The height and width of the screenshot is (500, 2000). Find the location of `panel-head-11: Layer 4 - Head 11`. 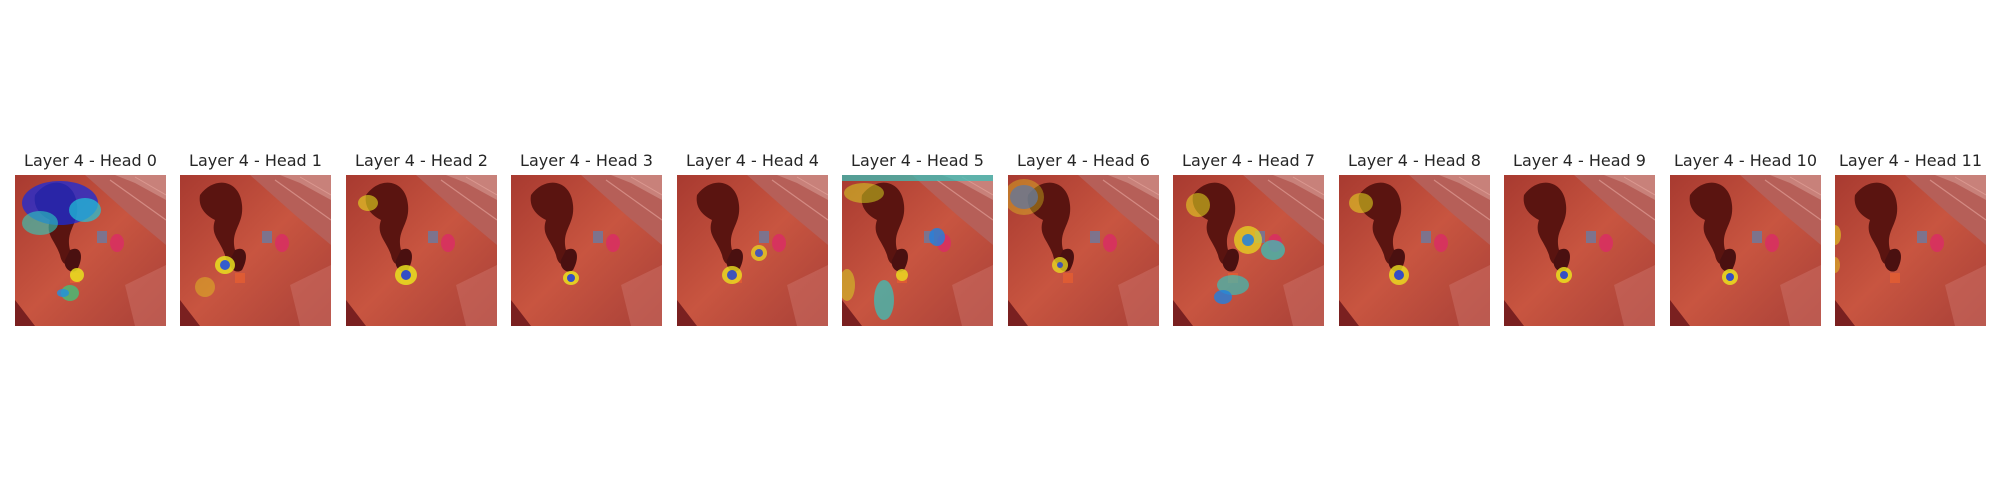

panel-head-11: Layer 4 - Head 11 is located at coordinates (1910, 238).